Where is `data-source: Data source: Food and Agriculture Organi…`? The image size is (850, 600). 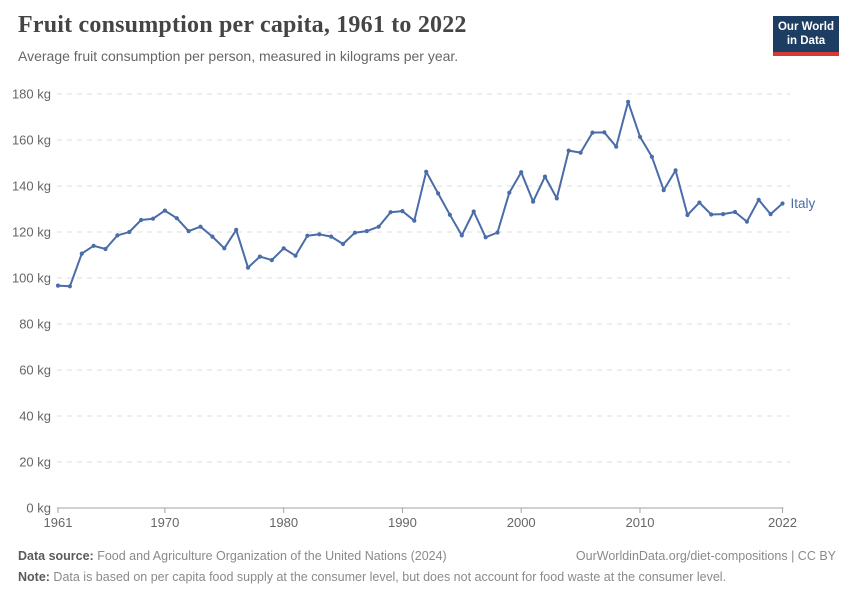
data-source: Data source: Food and Agriculture Organi… is located at coordinates (232, 556).